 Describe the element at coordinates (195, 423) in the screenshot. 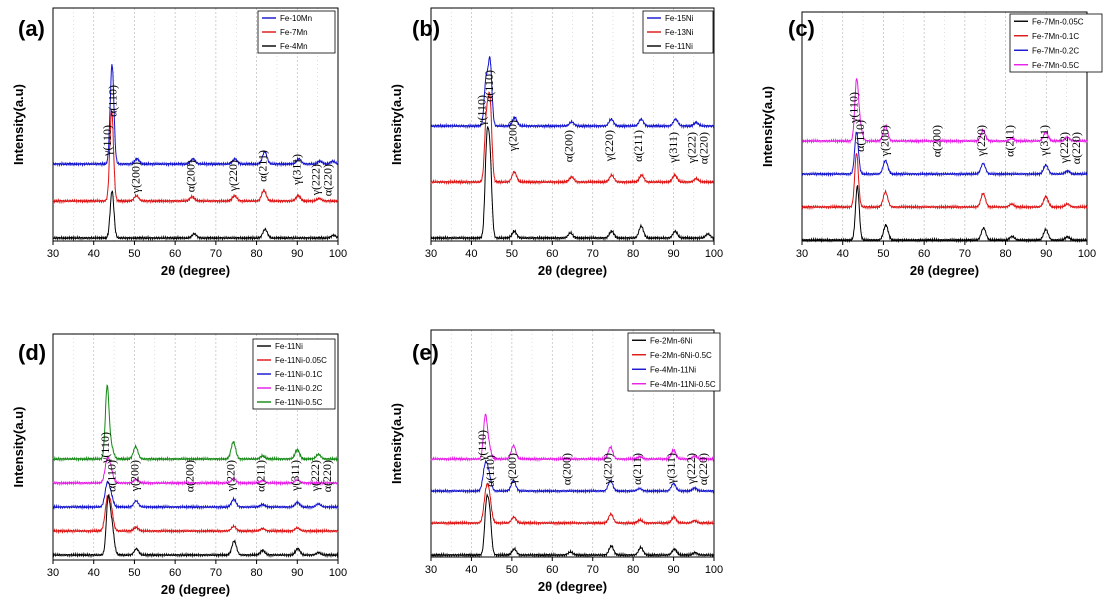

I see `series-line-fe-11ni-0.5c` at that location.